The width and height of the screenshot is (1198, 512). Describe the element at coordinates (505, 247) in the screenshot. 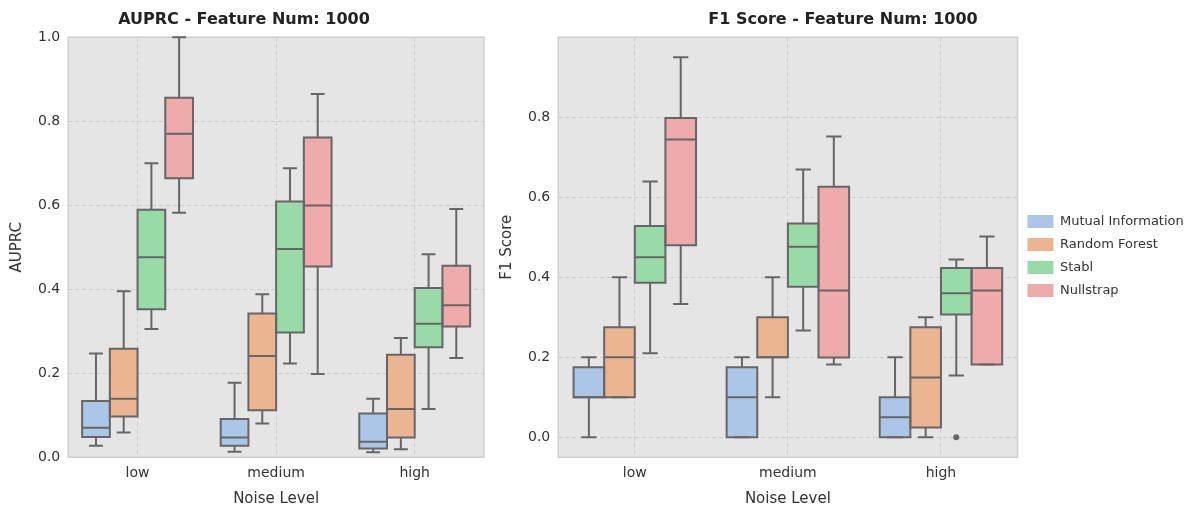

I see `y-axis-title: F1 Score` at that location.